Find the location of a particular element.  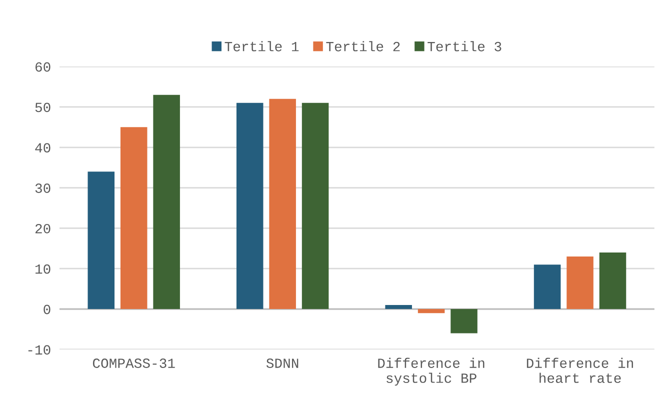

y-tick-label: 50 is located at coordinates (42, 107).